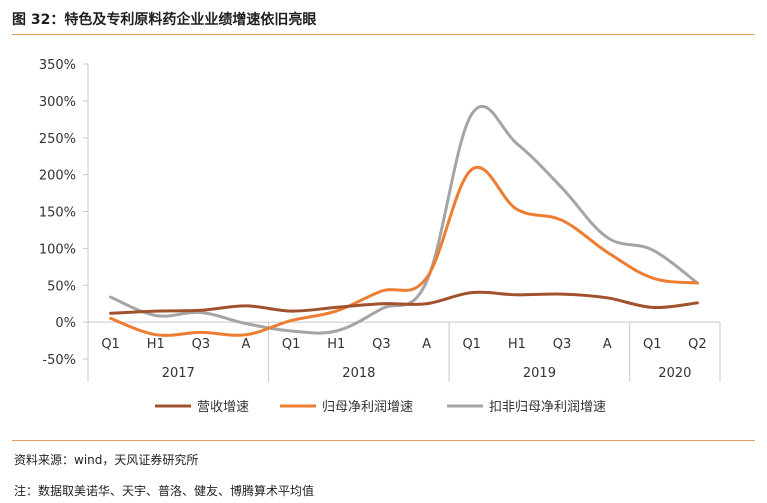  Describe the element at coordinates (164, 20) in the screenshot. I see `figure-title: 图 32：特色及专利原料药企业业绩增速依旧亮眼` at that location.